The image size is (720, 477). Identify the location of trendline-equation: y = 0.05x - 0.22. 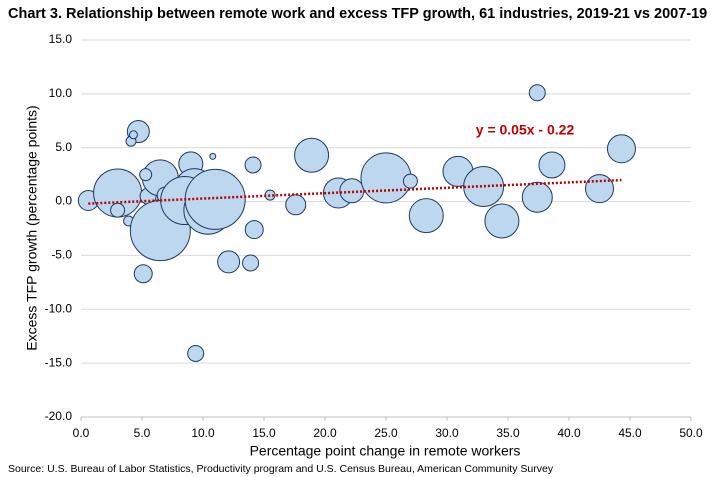
(525, 130).